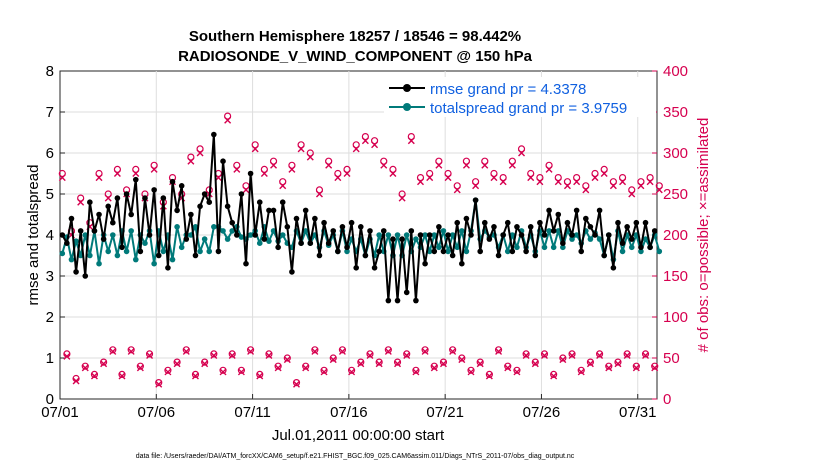 This screenshot has height=470, width=830. Describe the element at coordinates (50, 112) in the screenshot. I see `y-tick-label: 7` at that location.